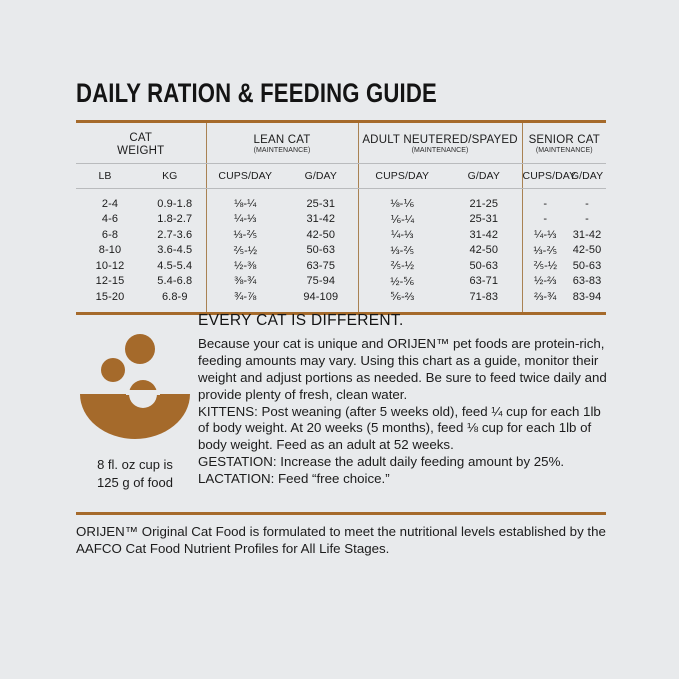  I want to click on cell-lb: 12-15, so click(110, 281).